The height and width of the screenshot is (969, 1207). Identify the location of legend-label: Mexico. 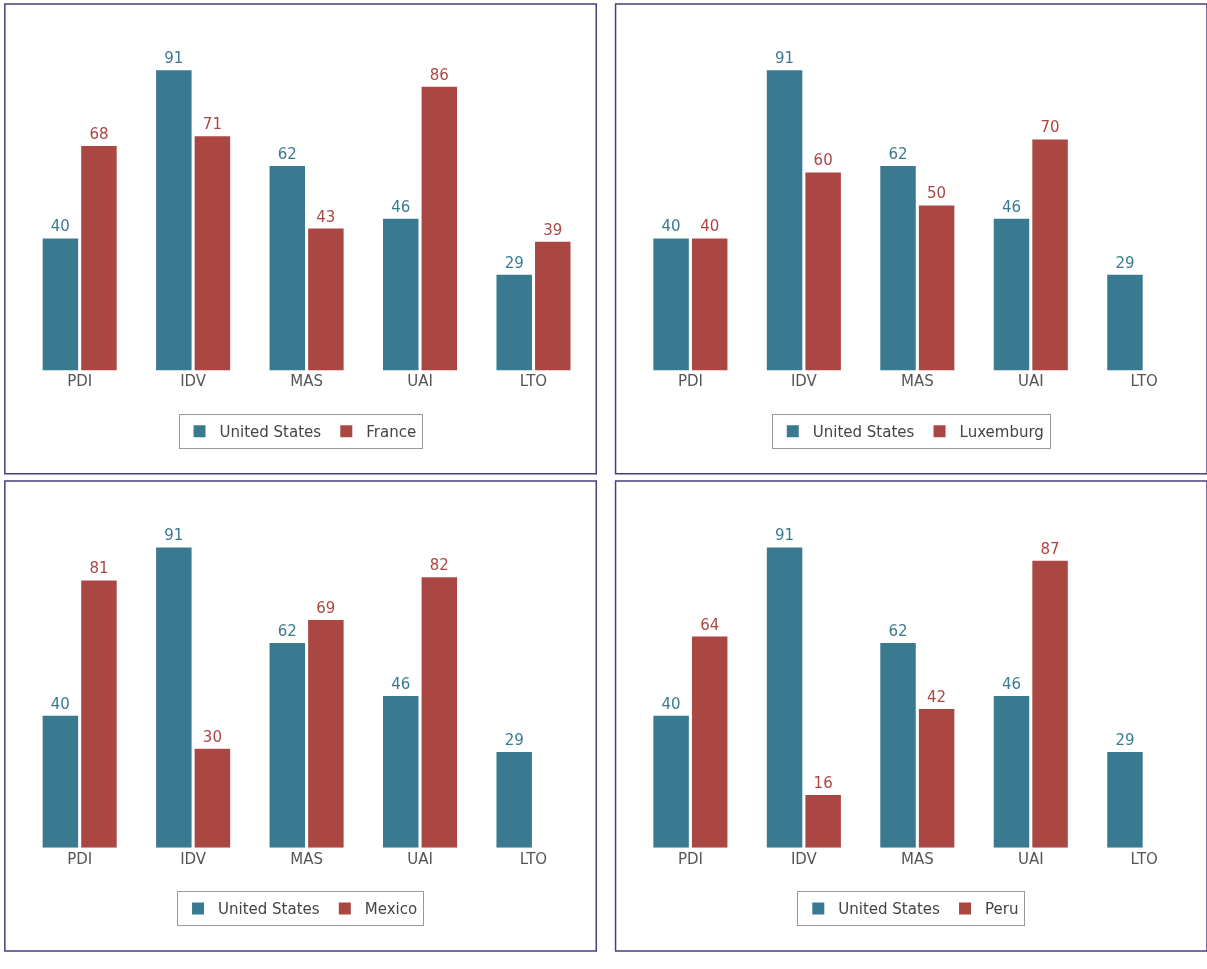
(391, 909).